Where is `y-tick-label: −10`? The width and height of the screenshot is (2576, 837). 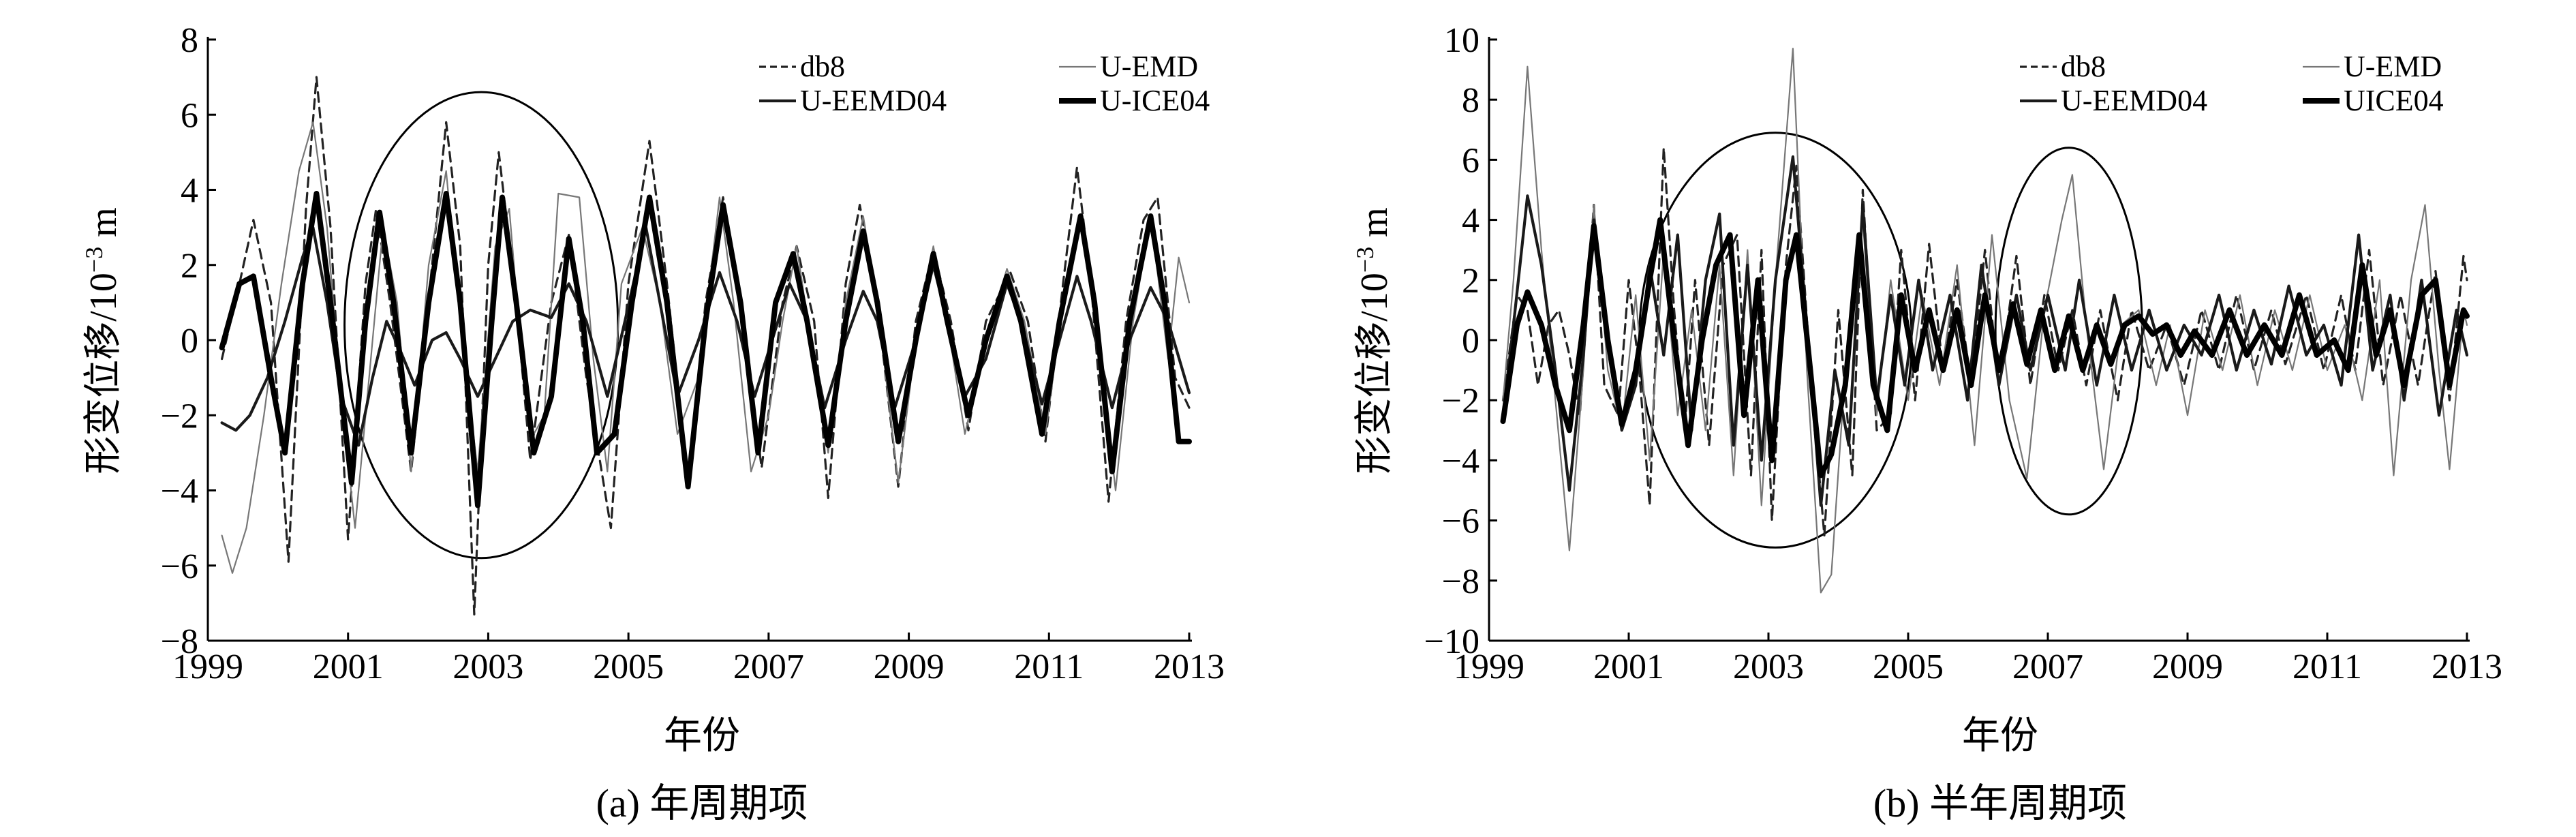 y-tick-label: −10 is located at coordinates (1451, 641).